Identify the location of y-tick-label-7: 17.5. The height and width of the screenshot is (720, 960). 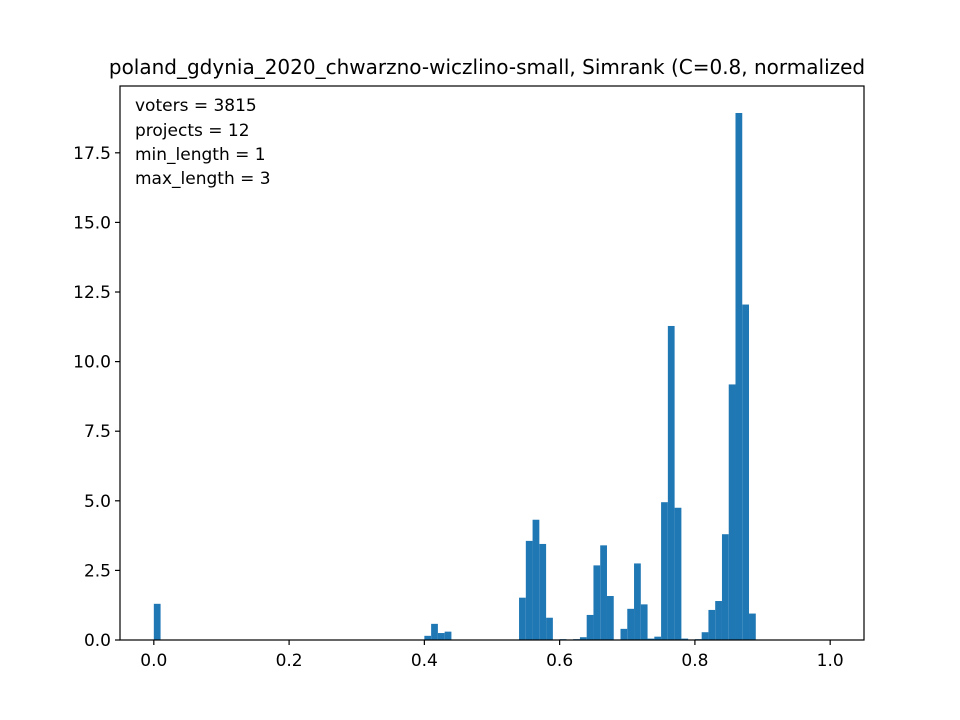
(92, 154).